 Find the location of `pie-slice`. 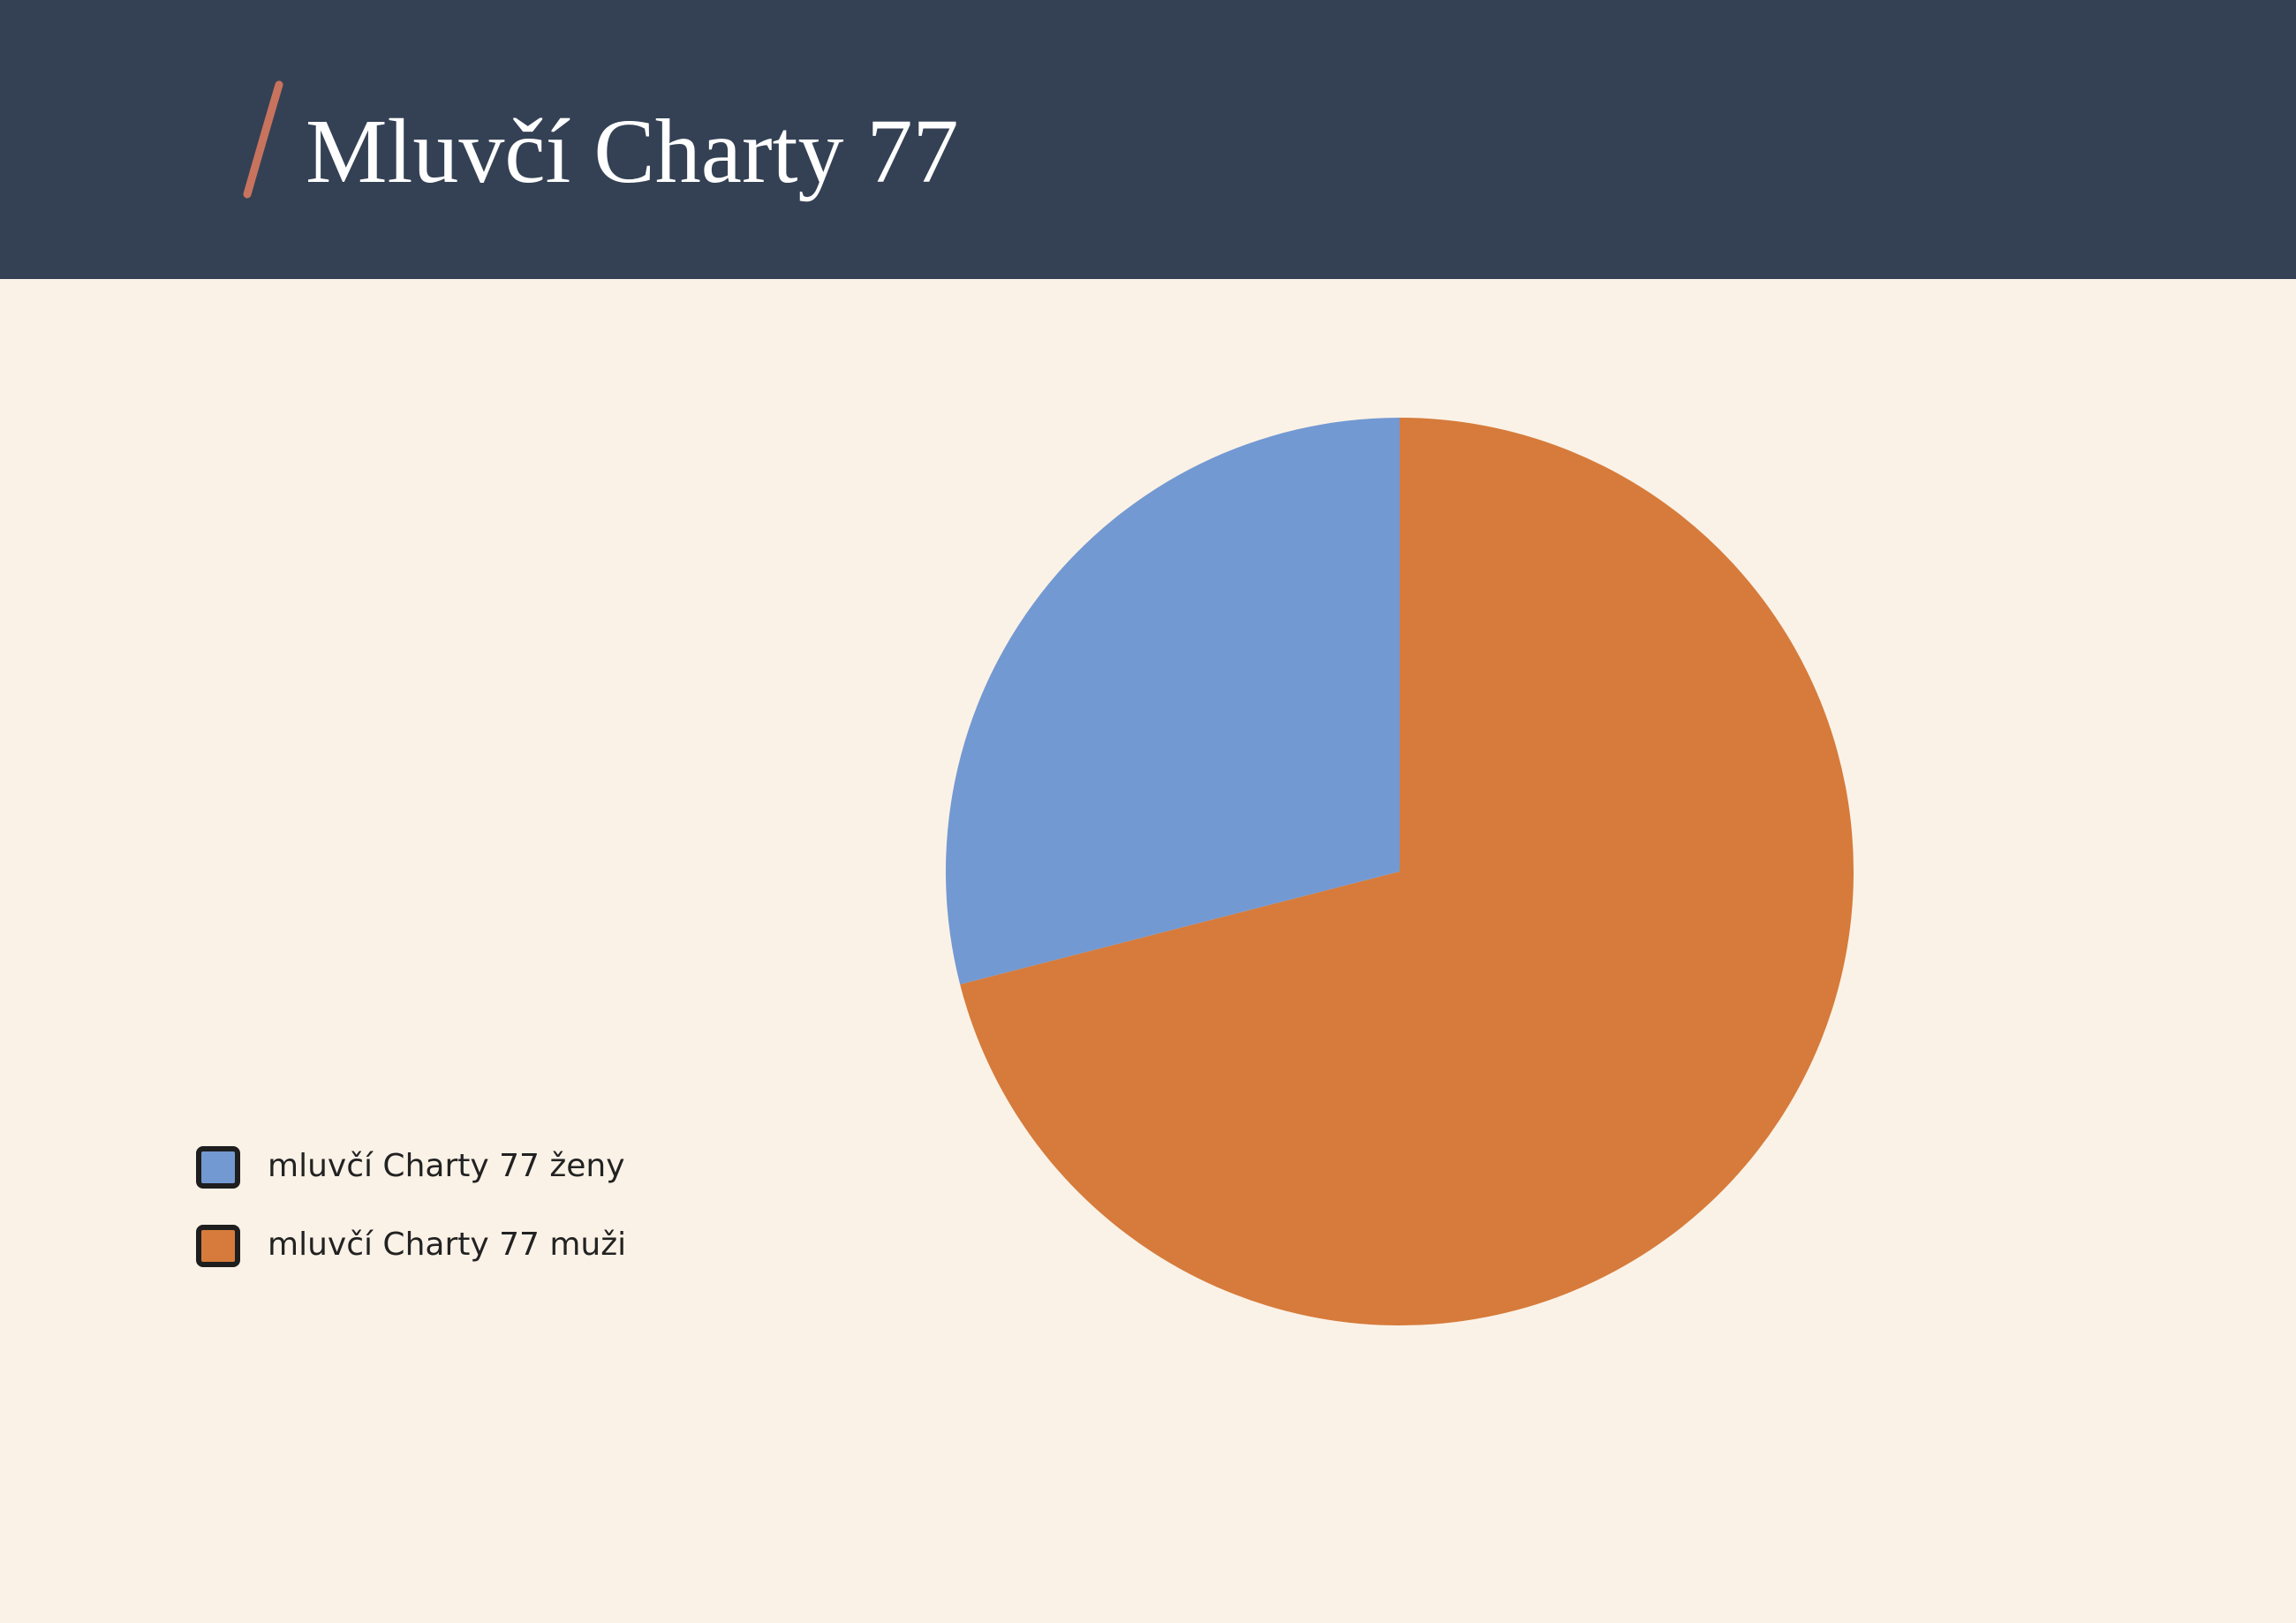

pie-slice is located at coordinates (1173, 701).